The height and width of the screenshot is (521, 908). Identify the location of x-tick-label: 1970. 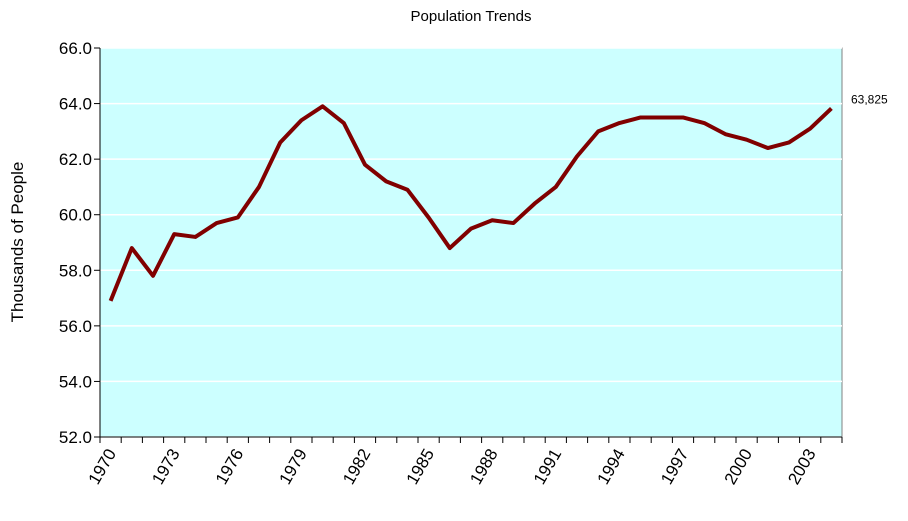
(102, 467).